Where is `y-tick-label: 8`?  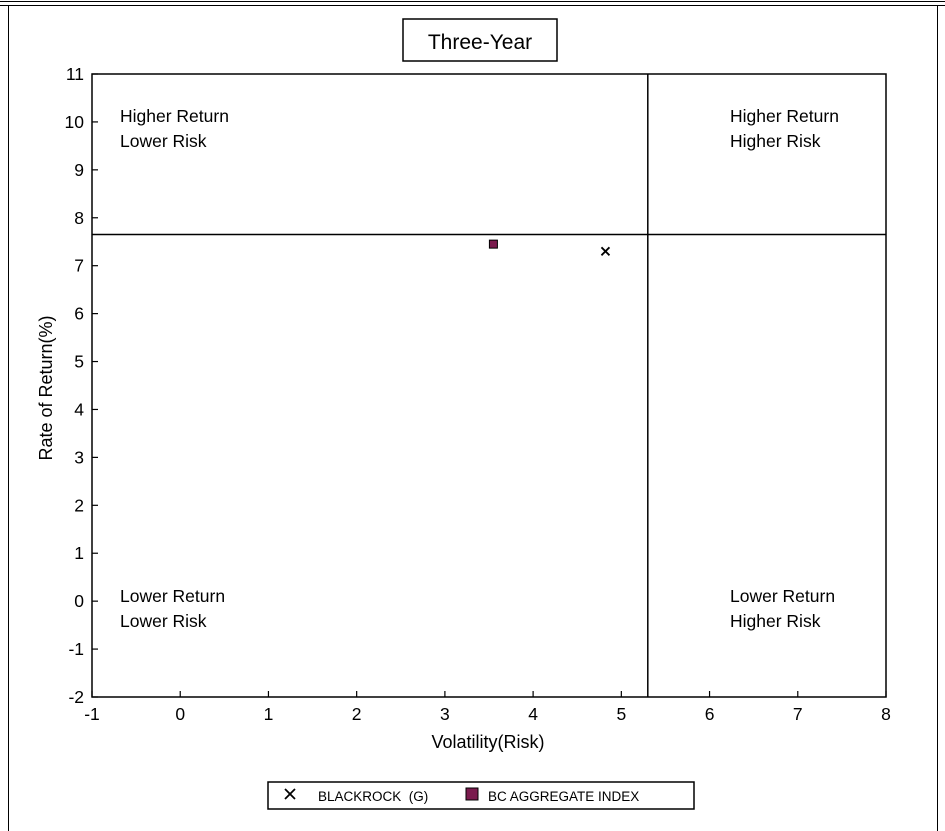 y-tick-label: 8 is located at coordinates (79, 218).